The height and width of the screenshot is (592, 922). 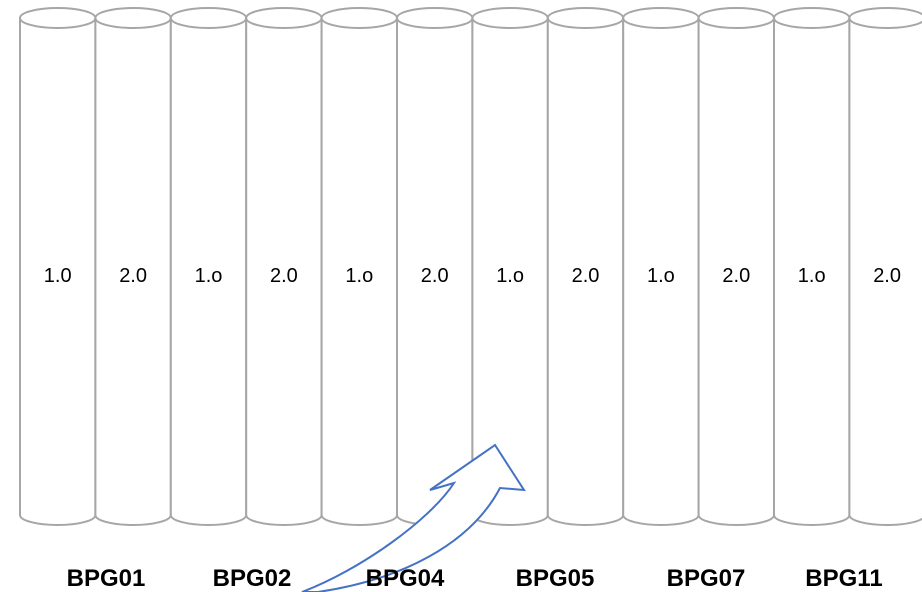 I want to click on group-label: BPG04, so click(x=405, y=578).